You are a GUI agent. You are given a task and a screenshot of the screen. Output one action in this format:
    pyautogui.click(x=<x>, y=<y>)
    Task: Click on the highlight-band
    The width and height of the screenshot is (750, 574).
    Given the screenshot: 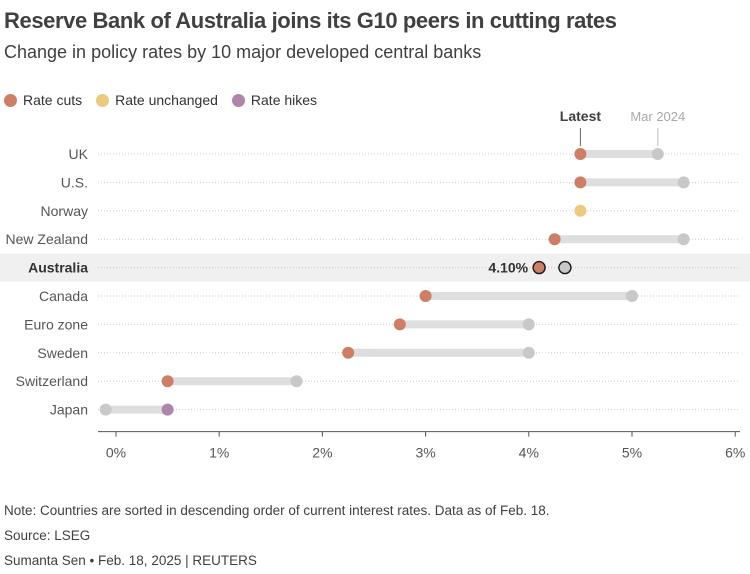 What is the action you would take?
    pyautogui.click(x=375, y=267)
    